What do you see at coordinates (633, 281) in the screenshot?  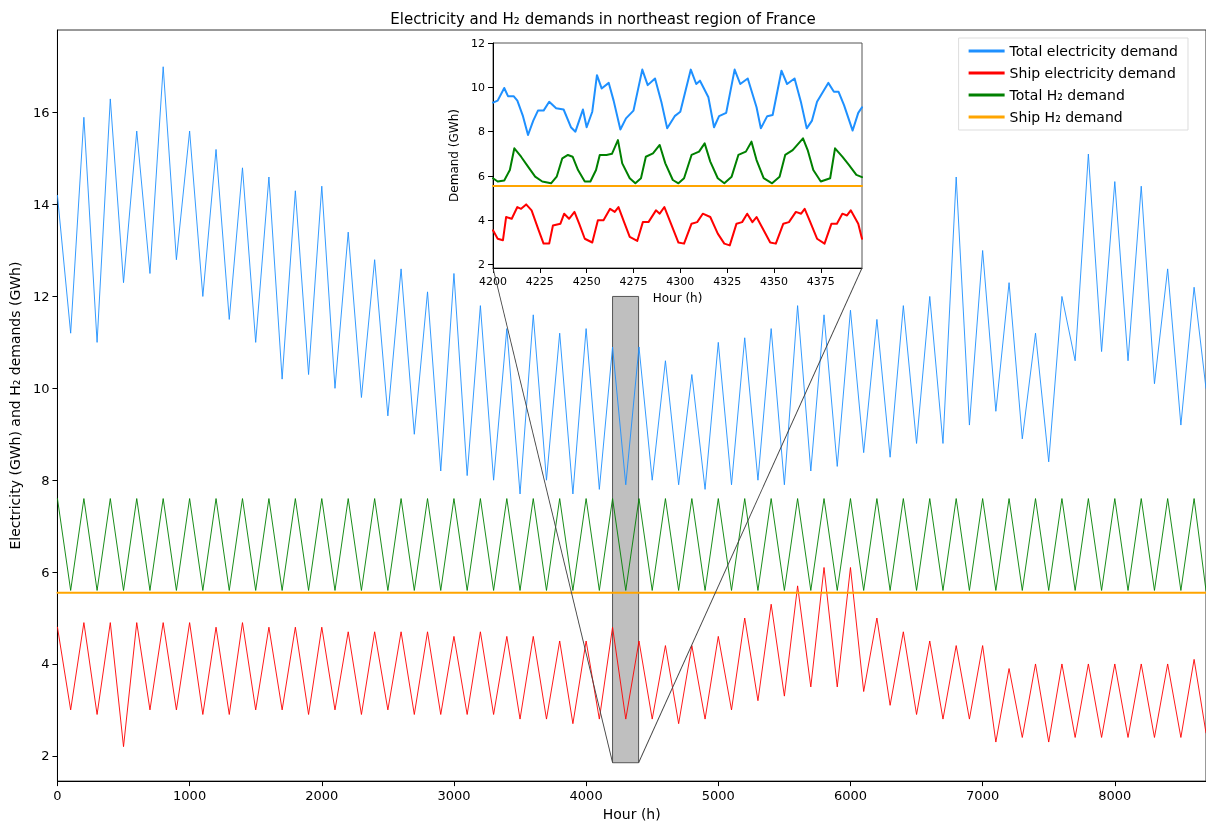 I see `x-tick-label: 4275` at bounding box center [633, 281].